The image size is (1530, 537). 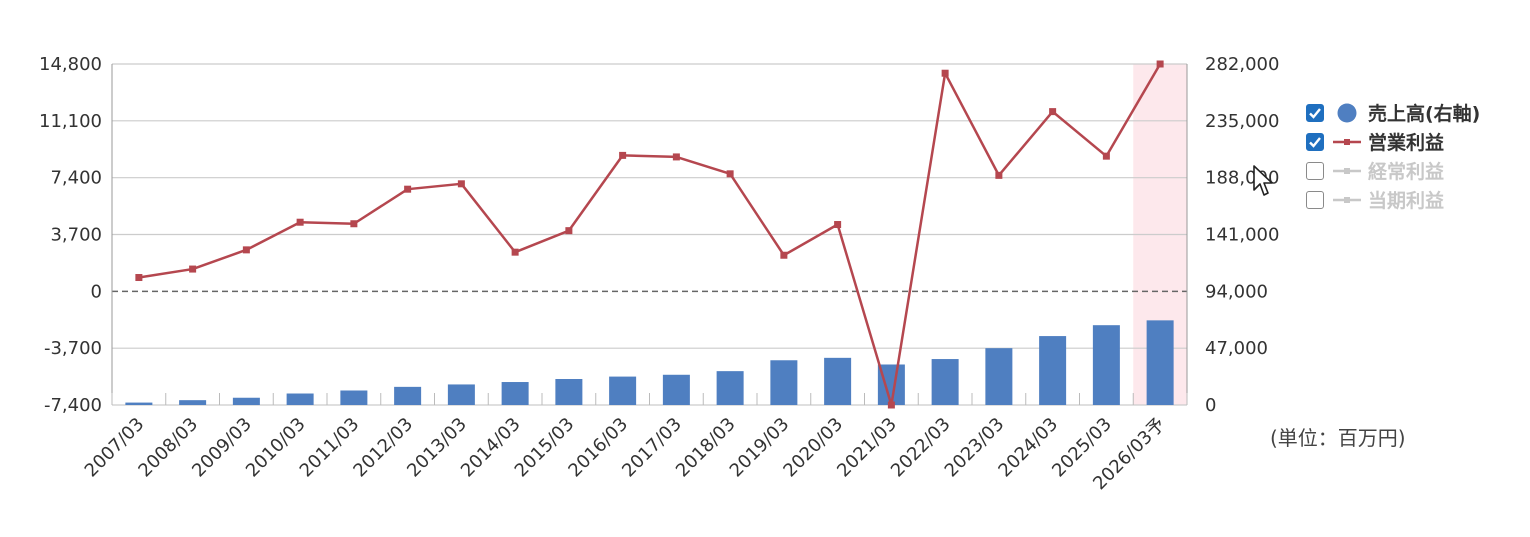 What do you see at coordinates (1236, 291) in the screenshot?
I see `right-tick-label: 94,000` at bounding box center [1236, 291].